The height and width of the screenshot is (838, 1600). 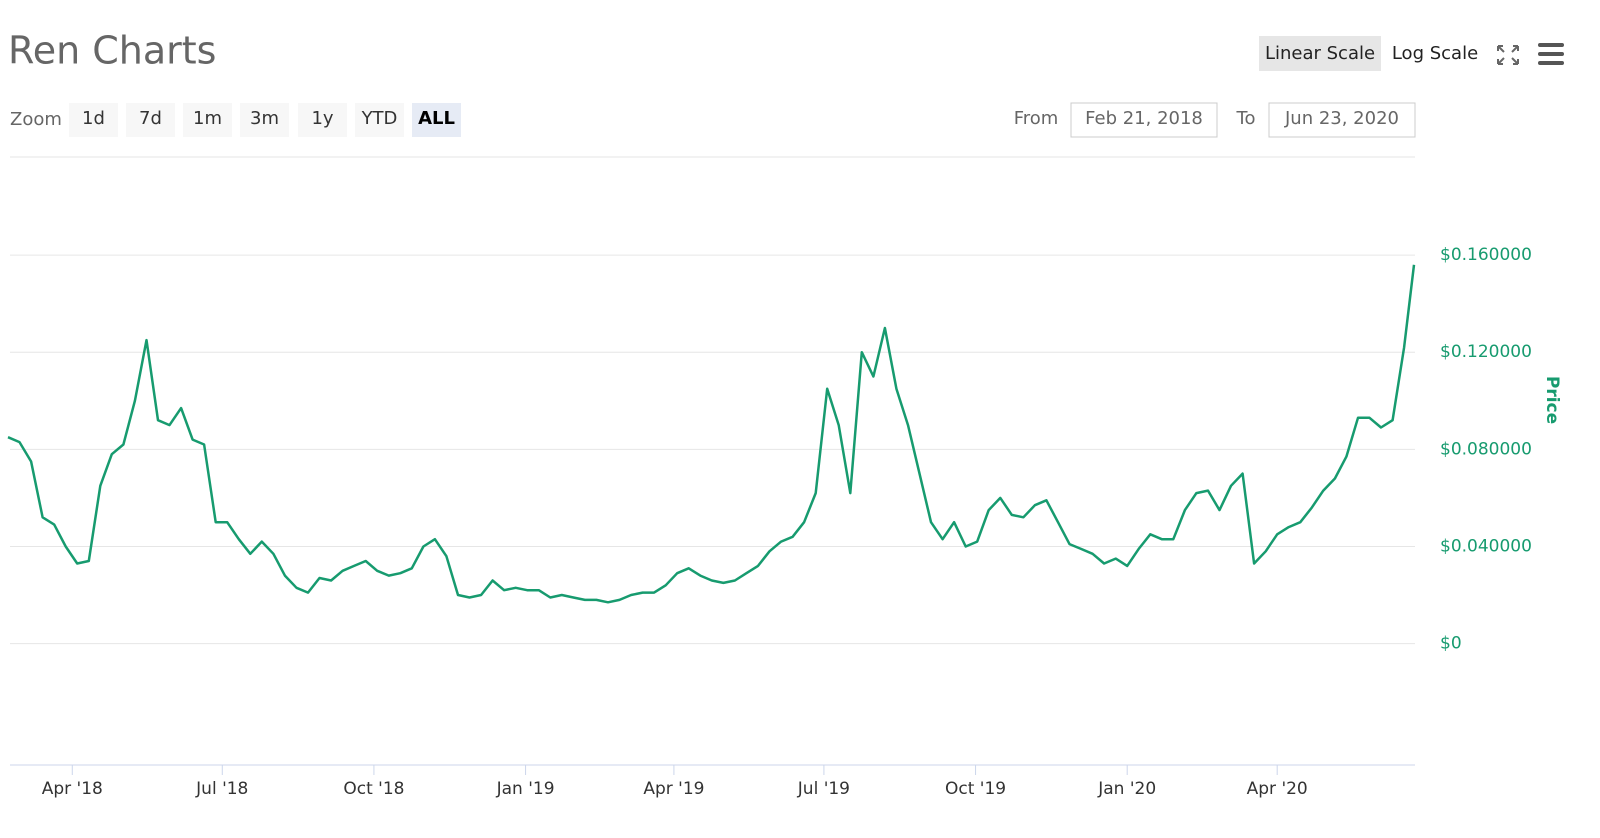 I want to click on zoom-button-label: 3m, so click(x=264, y=118).